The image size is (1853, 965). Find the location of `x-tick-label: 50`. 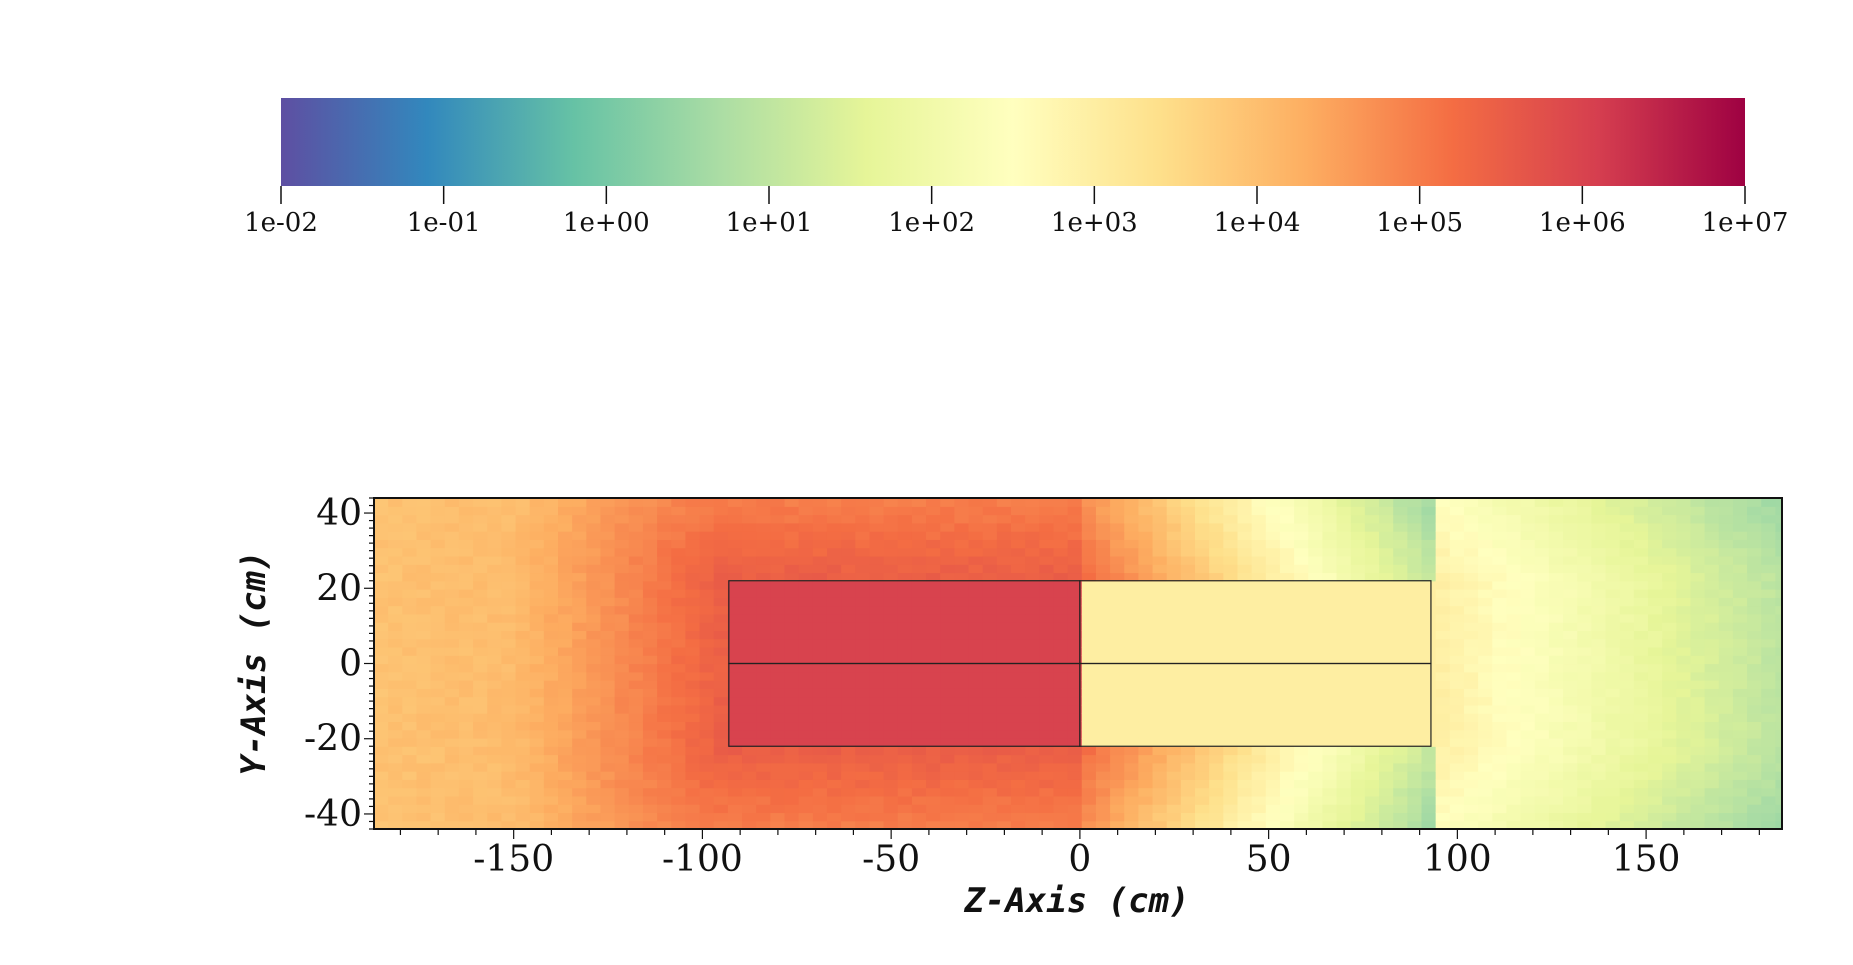

x-tick-label: 50 is located at coordinates (1269, 859).